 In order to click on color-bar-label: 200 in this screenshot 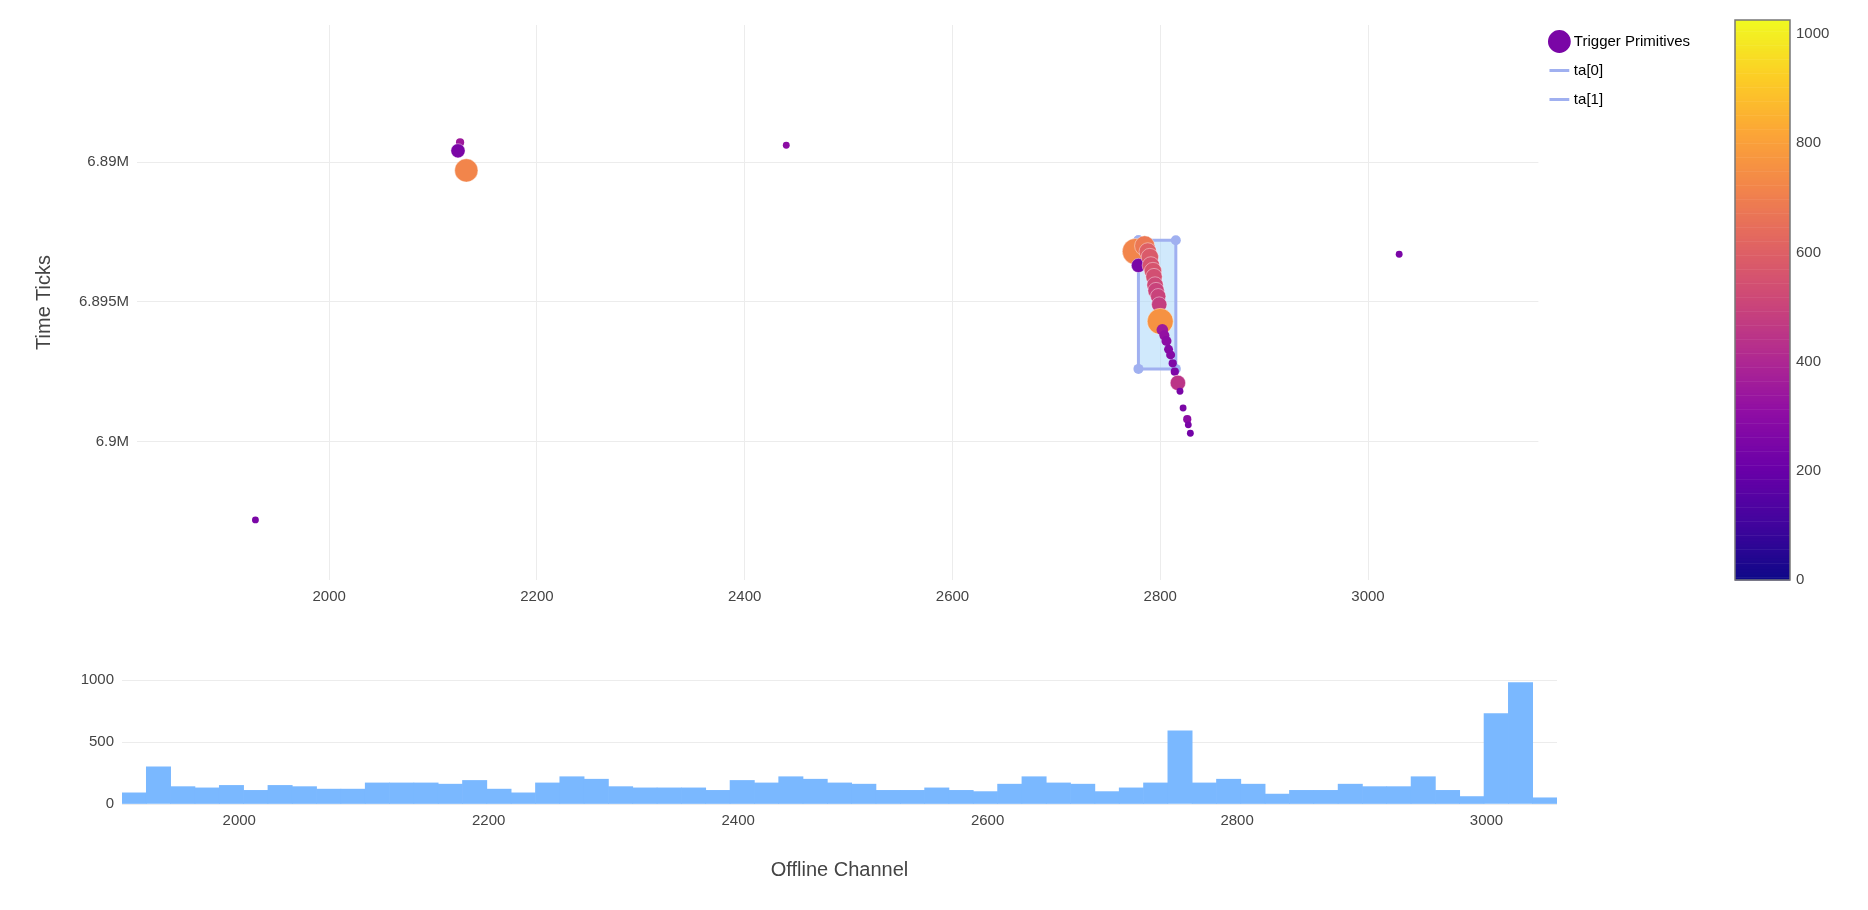, I will do `click(1809, 469)`.